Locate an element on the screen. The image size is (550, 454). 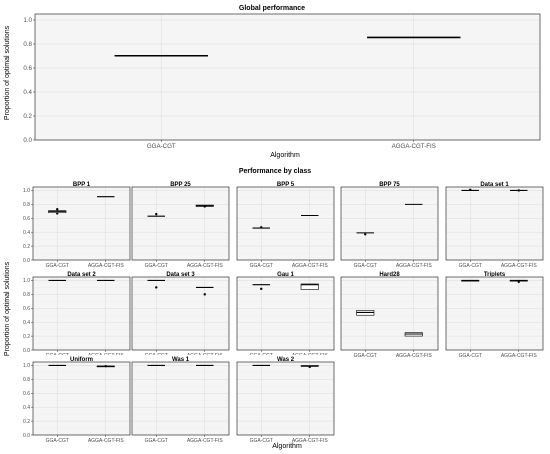
facet-title: Was 1 is located at coordinates (181, 360).